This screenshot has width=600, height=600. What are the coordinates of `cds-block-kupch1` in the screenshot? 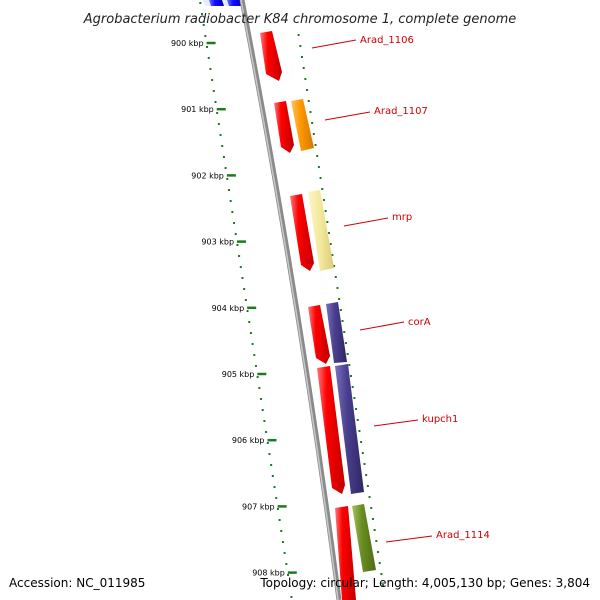 It's located at (349, 429).